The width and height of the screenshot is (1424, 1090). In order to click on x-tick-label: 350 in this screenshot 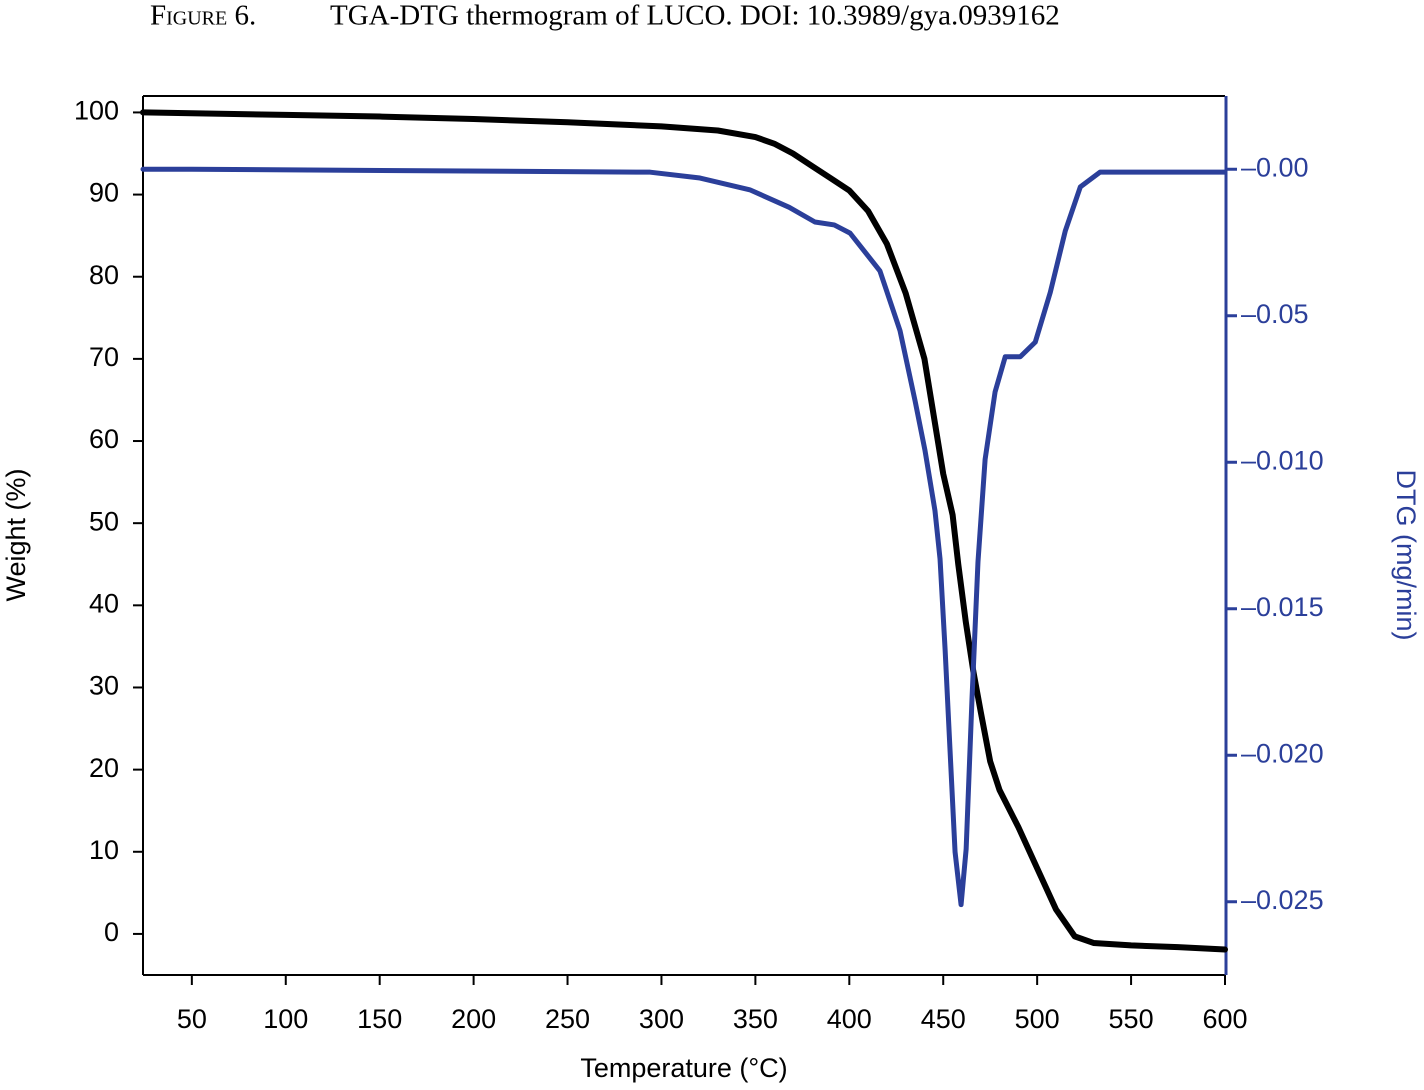, I will do `click(755, 1019)`.